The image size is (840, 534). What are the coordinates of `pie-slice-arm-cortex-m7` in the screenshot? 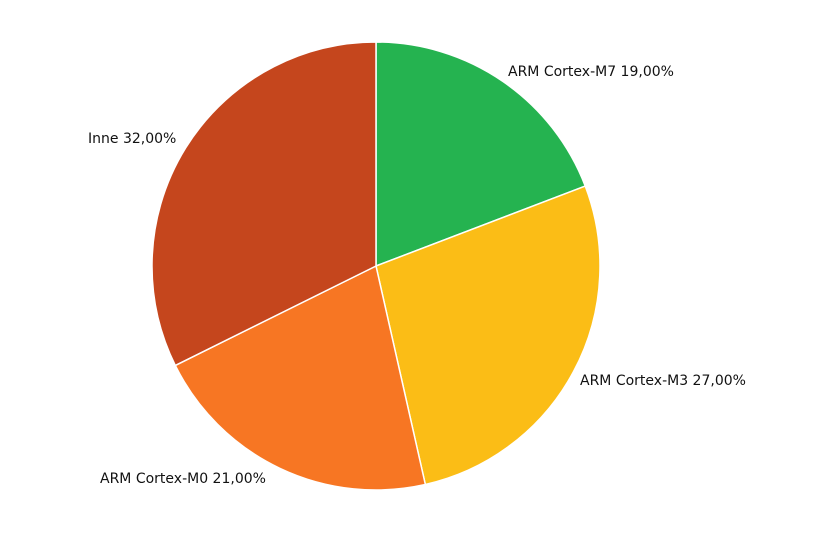 It's located at (481, 154).